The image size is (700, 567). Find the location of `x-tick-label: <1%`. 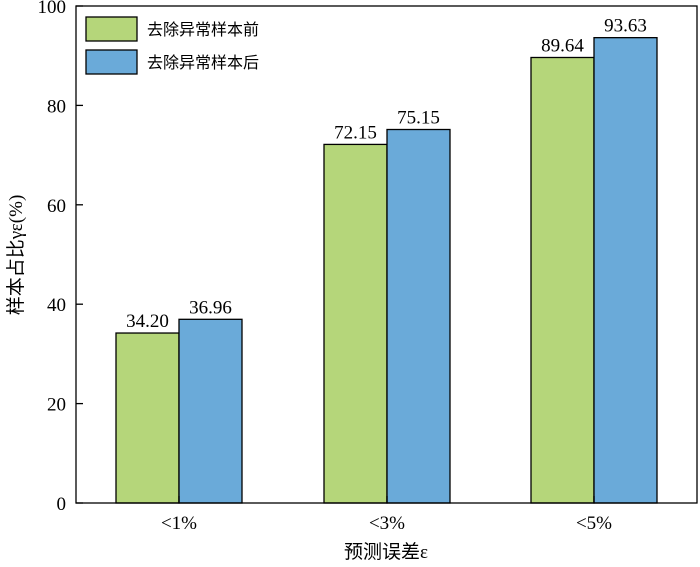

x-tick-label: <1% is located at coordinates (179, 523).